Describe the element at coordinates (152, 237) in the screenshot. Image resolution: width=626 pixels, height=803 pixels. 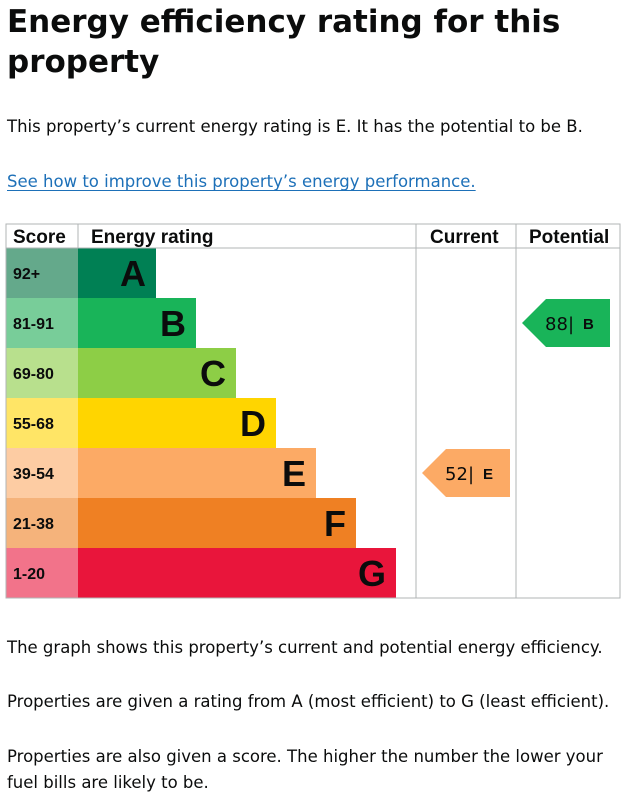
I see `rating-column-header: Energy rating` at that location.